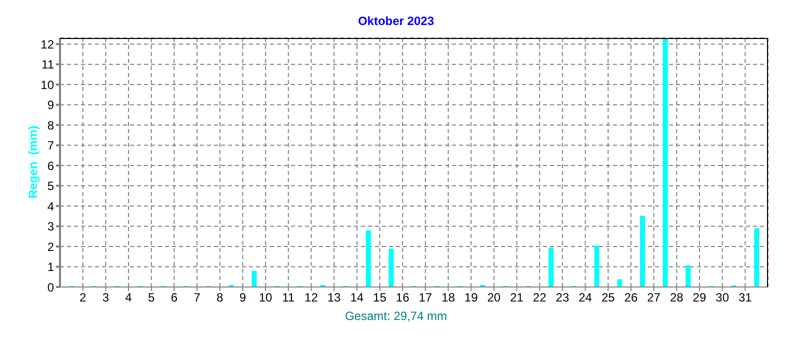 Image resolution: width=792 pixels, height=350 pixels. What do you see at coordinates (654, 297) in the screenshot?
I see `x-tick-label: 27` at bounding box center [654, 297].